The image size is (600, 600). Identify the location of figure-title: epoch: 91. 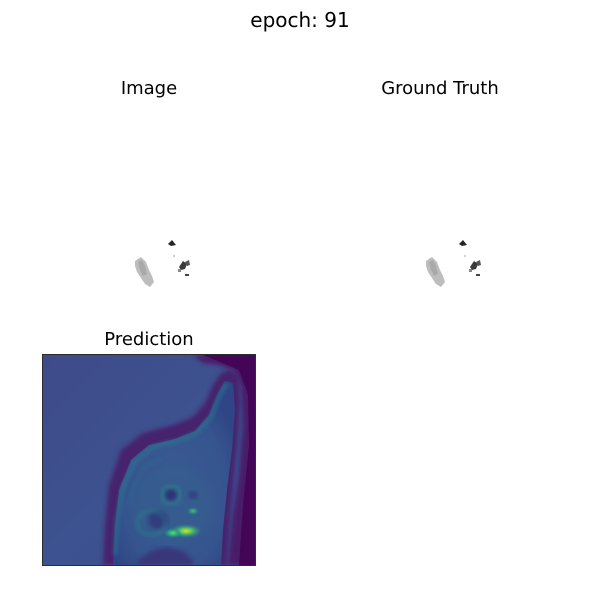
(300, 20).